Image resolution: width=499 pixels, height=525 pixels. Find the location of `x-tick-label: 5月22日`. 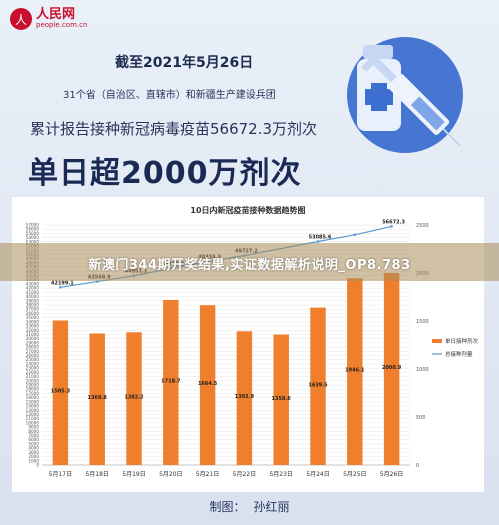

x-tick-label: 5月22日 is located at coordinates (244, 474).